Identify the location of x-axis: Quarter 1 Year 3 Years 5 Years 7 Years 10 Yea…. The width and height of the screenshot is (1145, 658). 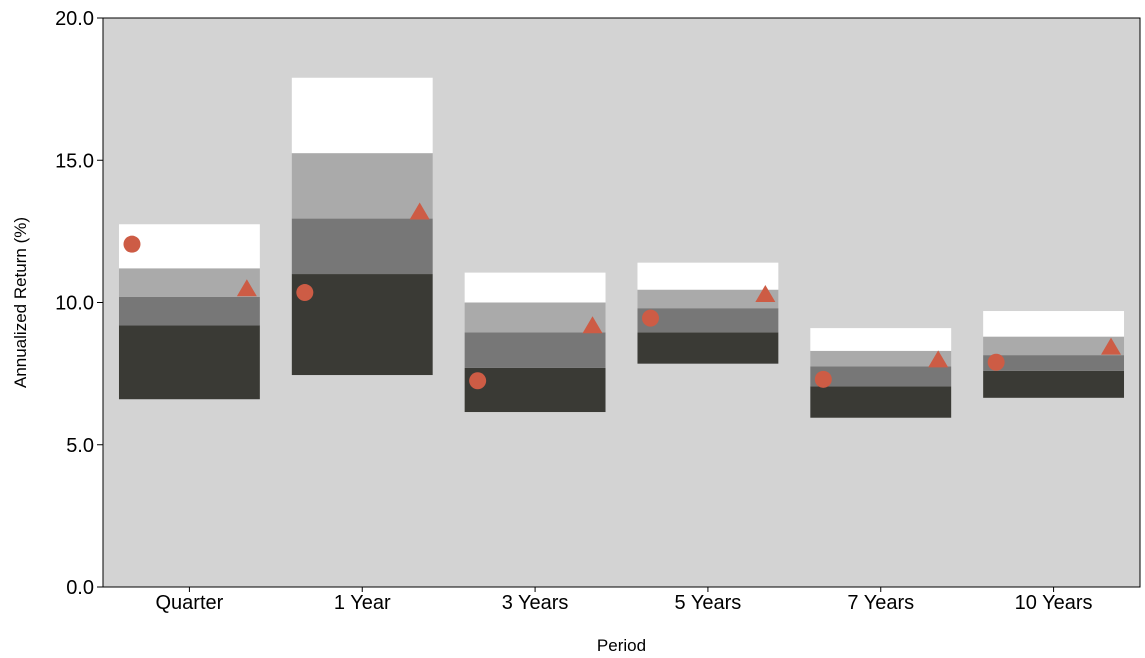
(624, 600).